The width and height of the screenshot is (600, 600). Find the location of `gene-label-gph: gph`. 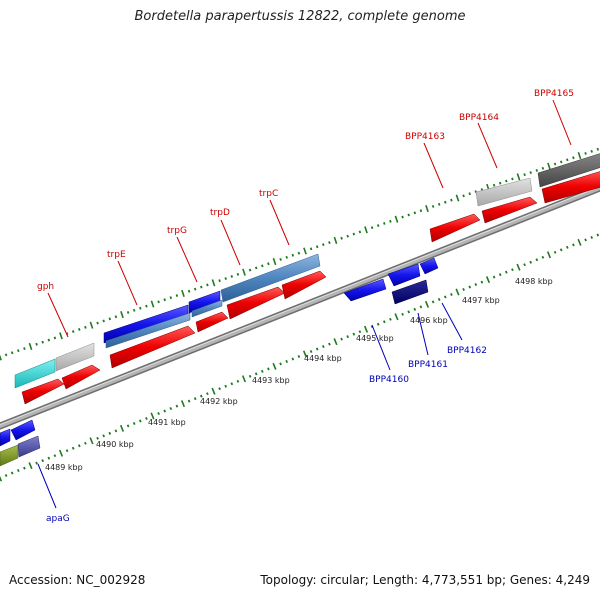

gene-label-gph: gph is located at coordinates (45, 287).